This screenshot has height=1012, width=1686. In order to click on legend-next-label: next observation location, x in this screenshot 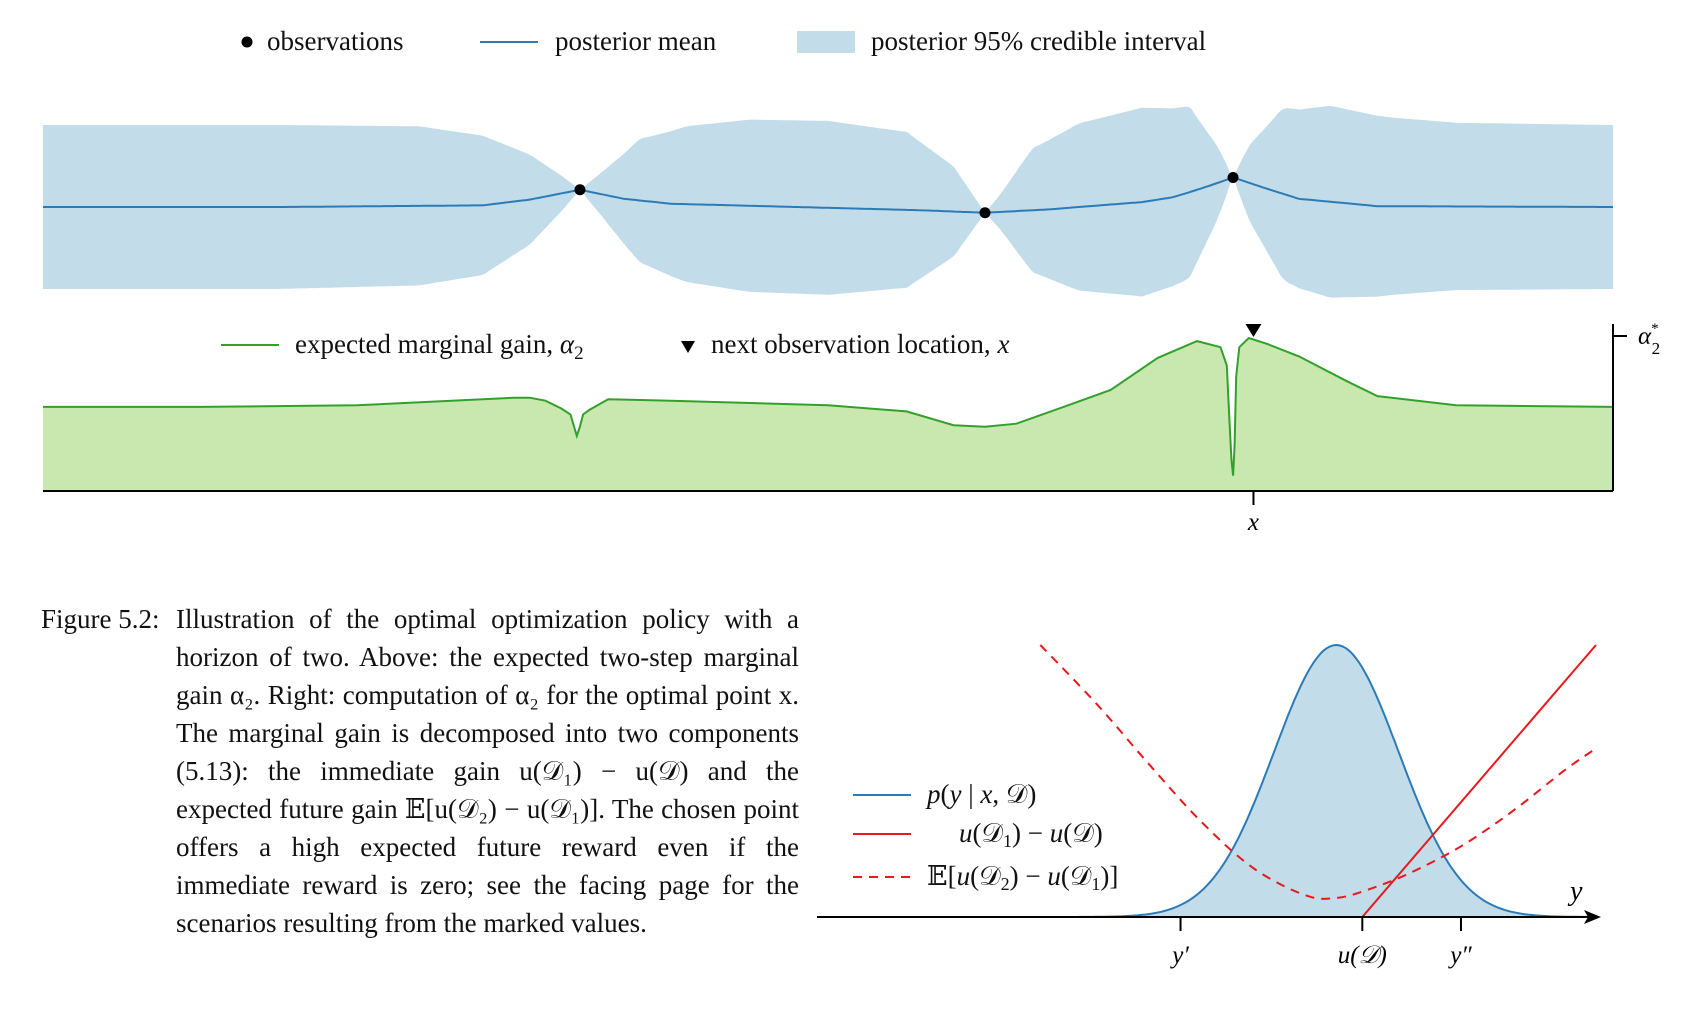, I will do `click(860, 344)`.